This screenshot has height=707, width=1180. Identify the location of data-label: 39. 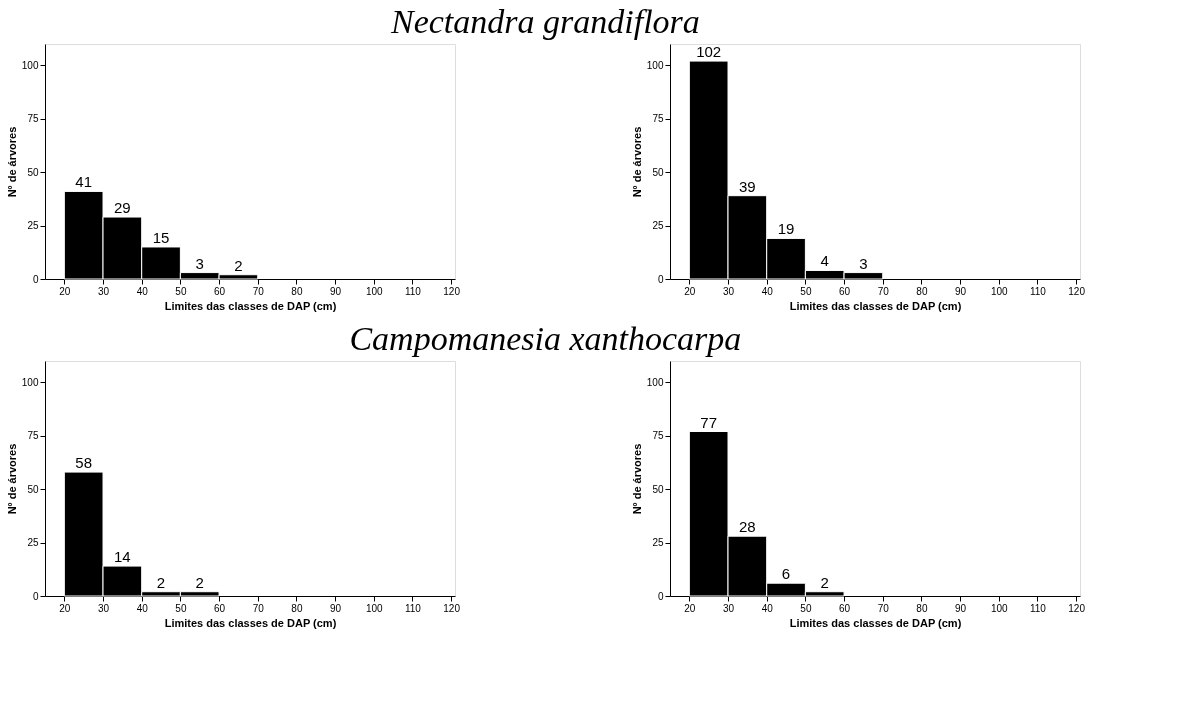
(747, 186).